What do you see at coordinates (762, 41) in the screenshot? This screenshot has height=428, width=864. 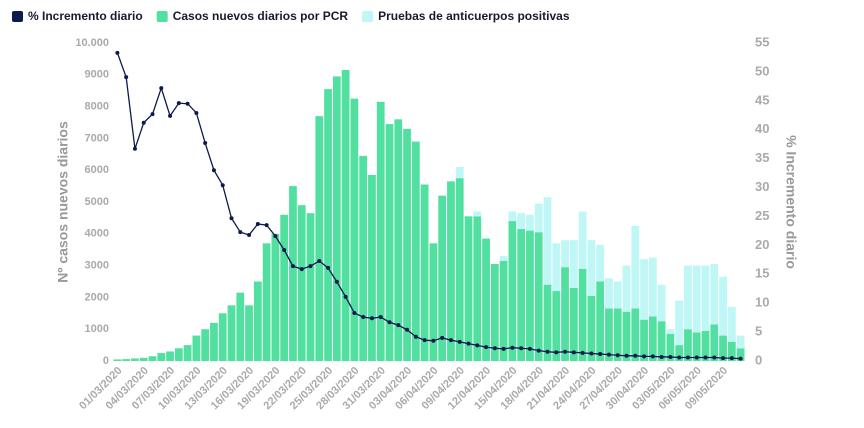 I see `y2-tick-label: 55` at bounding box center [762, 41].